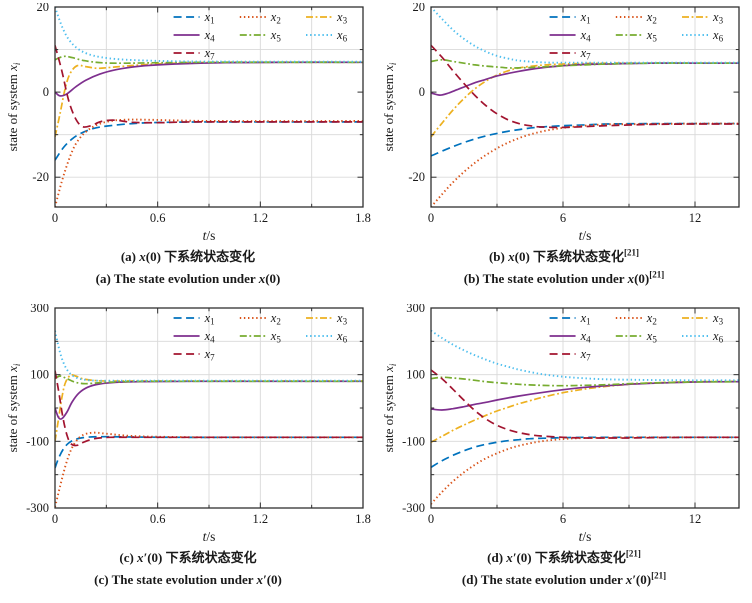 The width and height of the screenshot is (752, 603). Describe the element at coordinates (564, 579) in the screenshot. I see `caption-en-d: (d) The state evolution under x′(0)[21]` at that location.